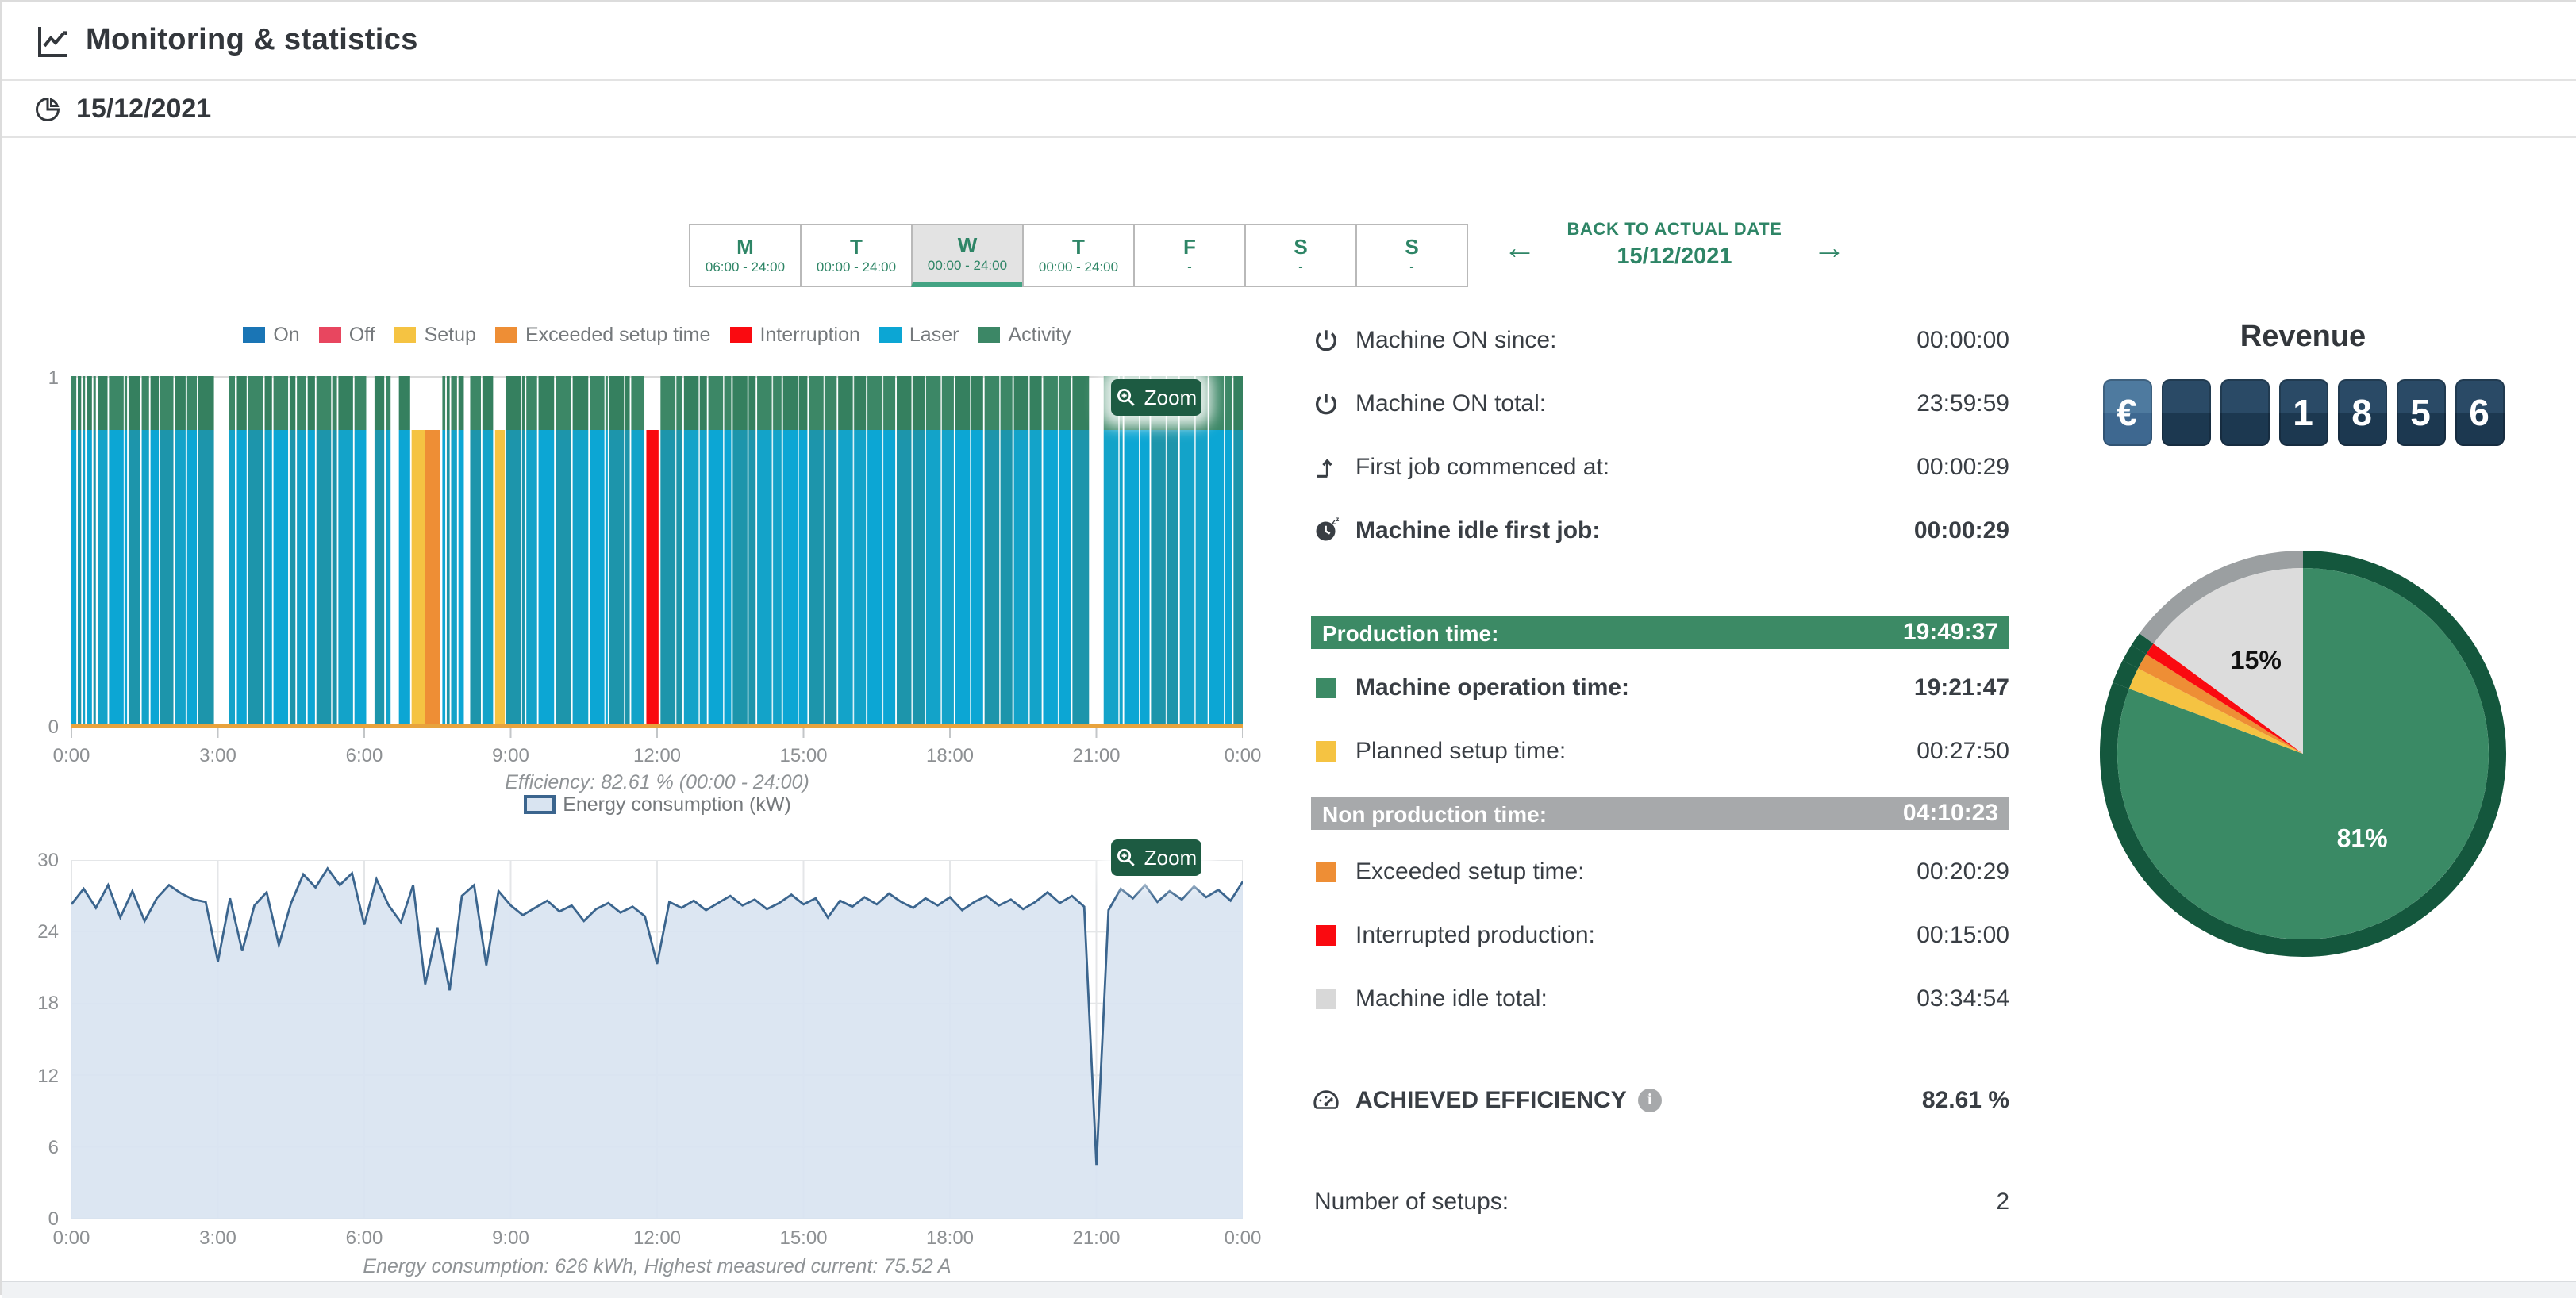 The height and width of the screenshot is (1298, 2576). I want to click on app-header: Monitoring & statistics, so click(1289, 41).